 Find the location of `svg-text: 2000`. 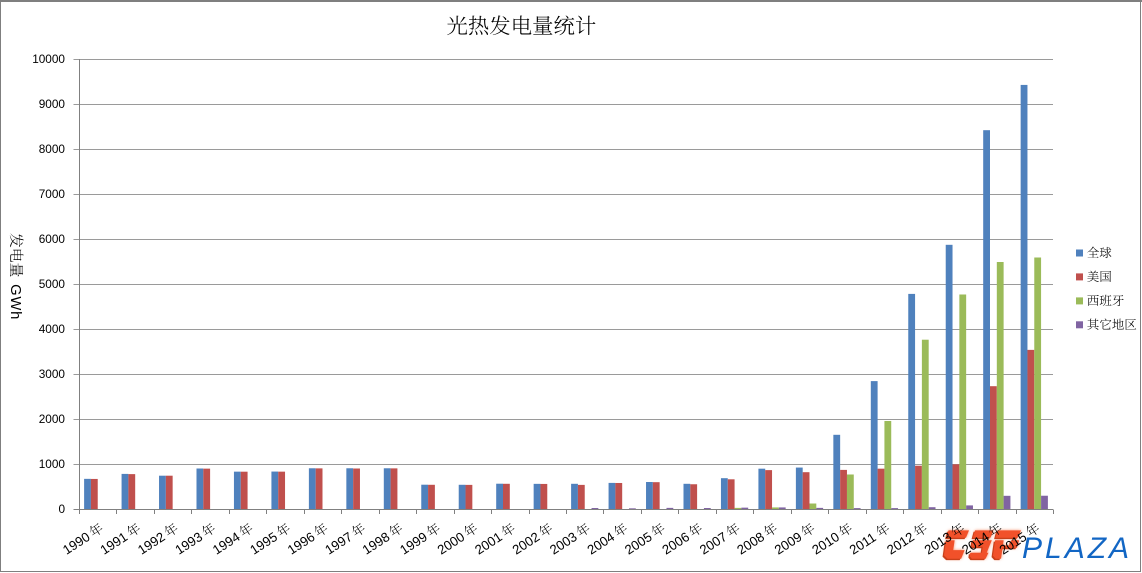

svg-text: 2000 is located at coordinates (52, 419).